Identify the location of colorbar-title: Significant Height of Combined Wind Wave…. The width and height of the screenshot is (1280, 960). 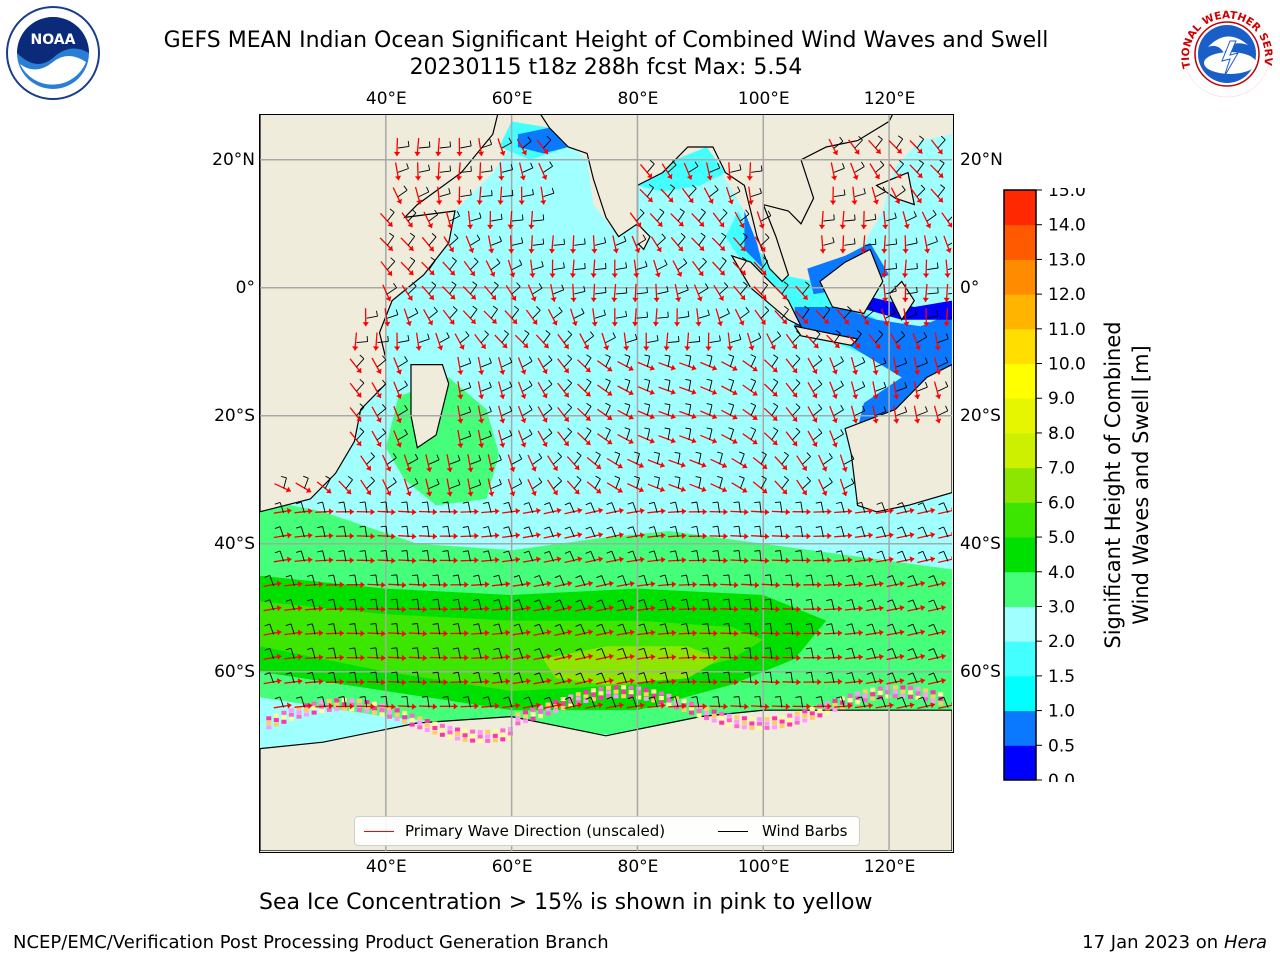
(1127, 485).